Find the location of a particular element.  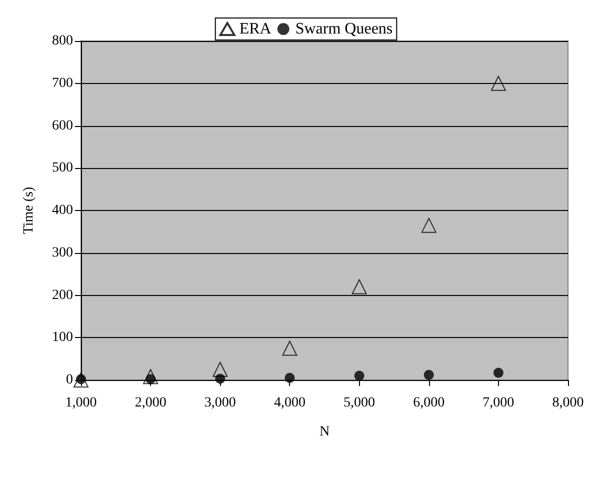

y-tick-label: 0 is located at coordinates (69, 380).